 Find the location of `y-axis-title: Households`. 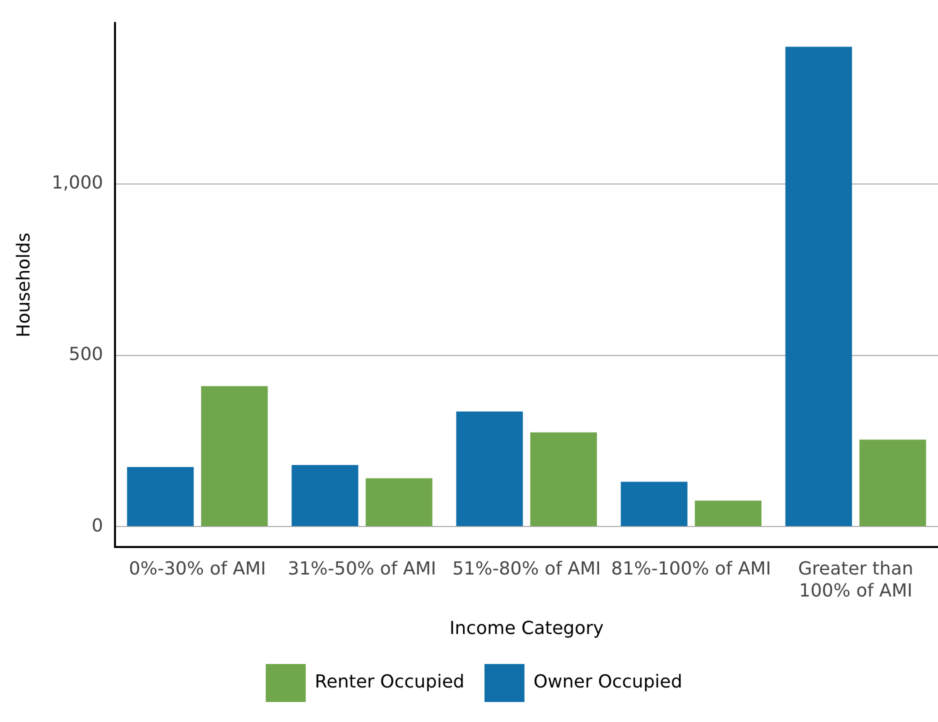

y-axis-title: Households is located at coordinates (23, 285).